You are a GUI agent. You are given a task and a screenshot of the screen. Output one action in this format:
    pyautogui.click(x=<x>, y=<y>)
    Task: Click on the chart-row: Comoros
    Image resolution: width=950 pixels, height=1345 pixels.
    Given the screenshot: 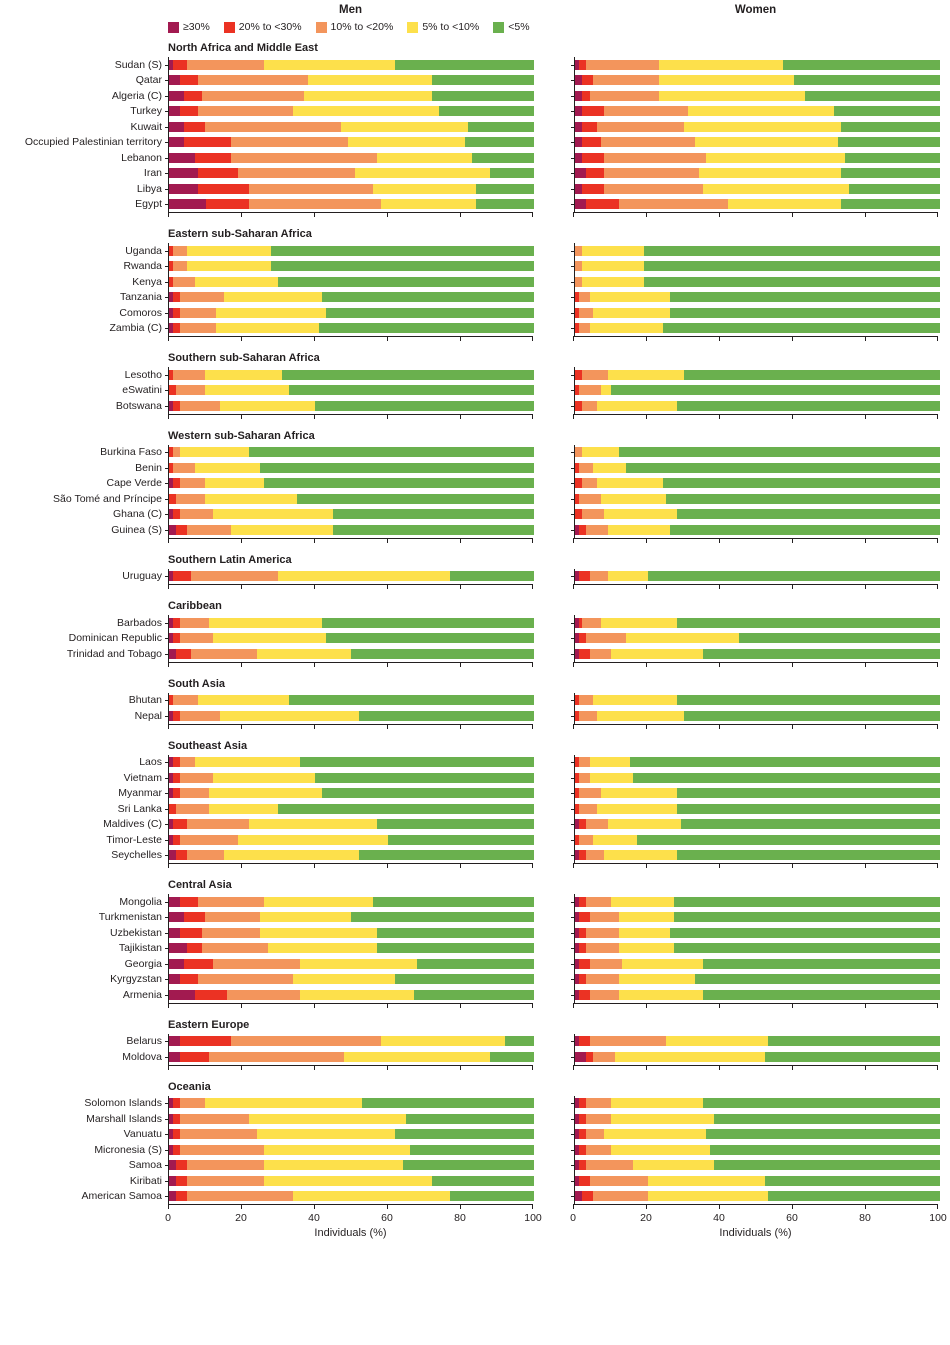 What is the action you would take?
    pyautogui.click(x=475, y=313)
    